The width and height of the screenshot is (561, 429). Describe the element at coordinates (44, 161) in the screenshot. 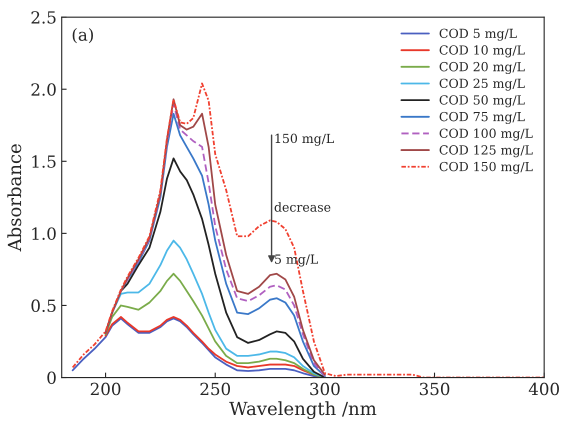

I see `y-tick-label: 1.5` at that location.